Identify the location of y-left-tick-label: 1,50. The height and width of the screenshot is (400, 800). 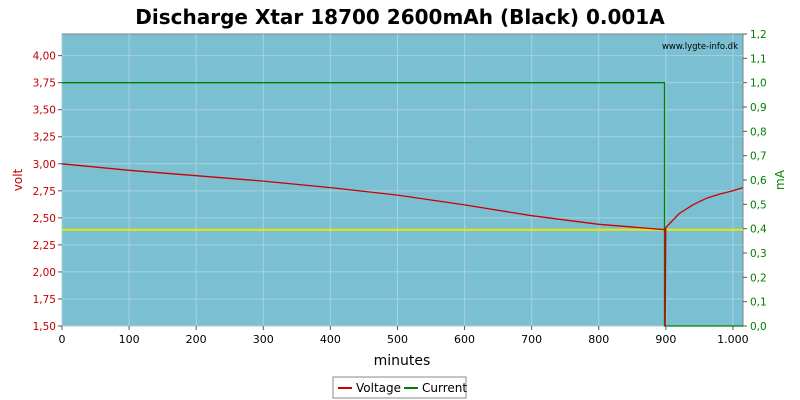
(44, 327).